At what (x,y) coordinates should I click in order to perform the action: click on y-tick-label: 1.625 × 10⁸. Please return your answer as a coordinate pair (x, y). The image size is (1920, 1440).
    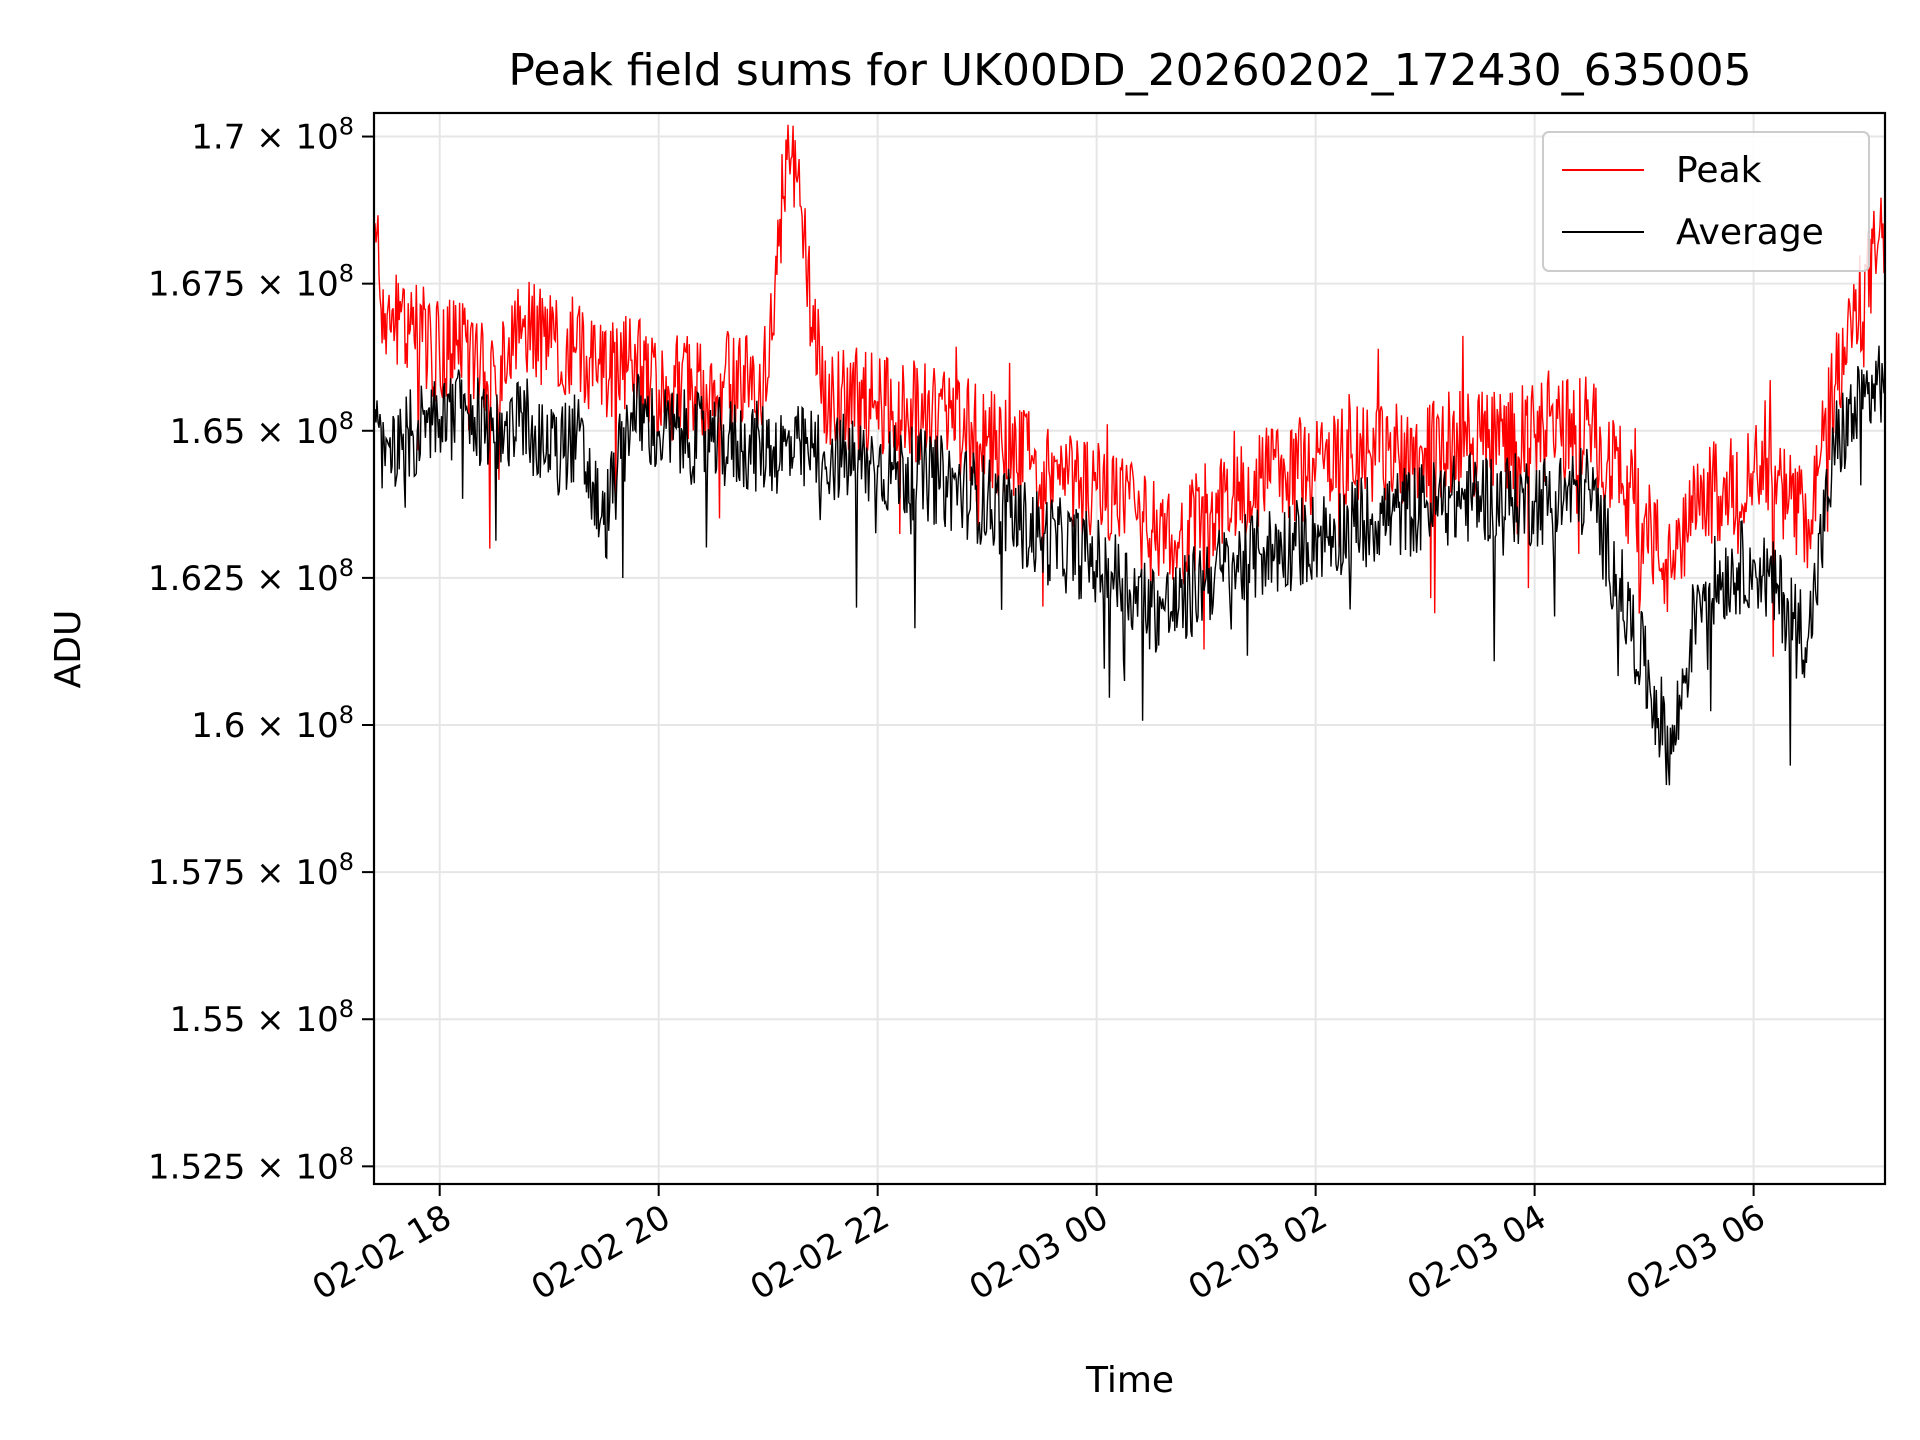
    Looking at the image, I should click on (251, 576).